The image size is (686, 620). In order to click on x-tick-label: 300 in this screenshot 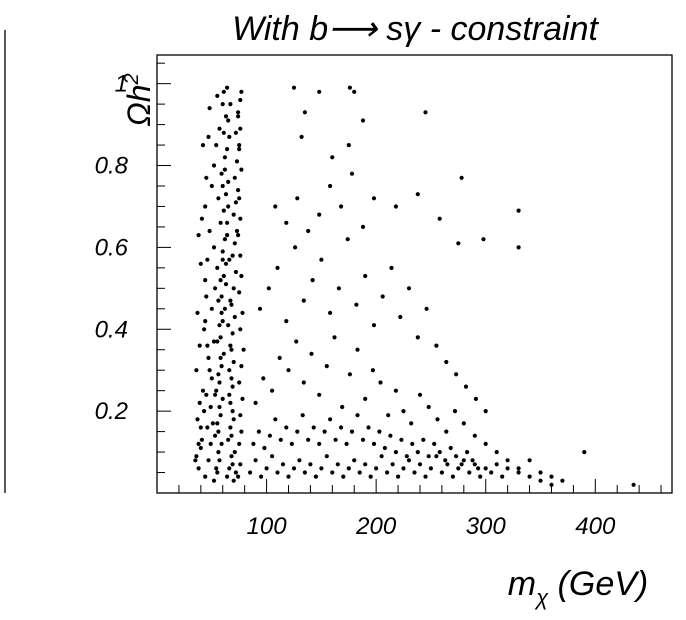, I will do `click(486, 526)`.